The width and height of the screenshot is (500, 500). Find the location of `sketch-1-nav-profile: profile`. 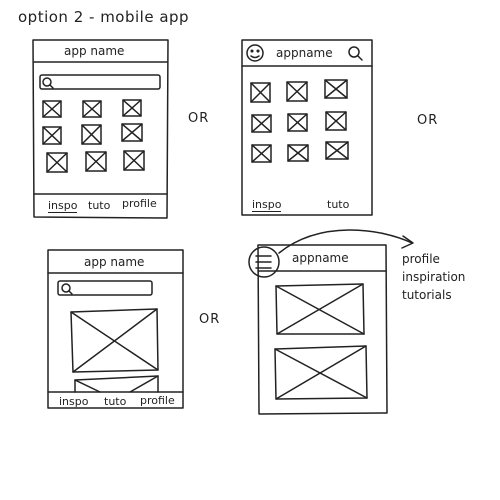

sketch-1-nav-profile: profile is located at coordinates (139, 203).